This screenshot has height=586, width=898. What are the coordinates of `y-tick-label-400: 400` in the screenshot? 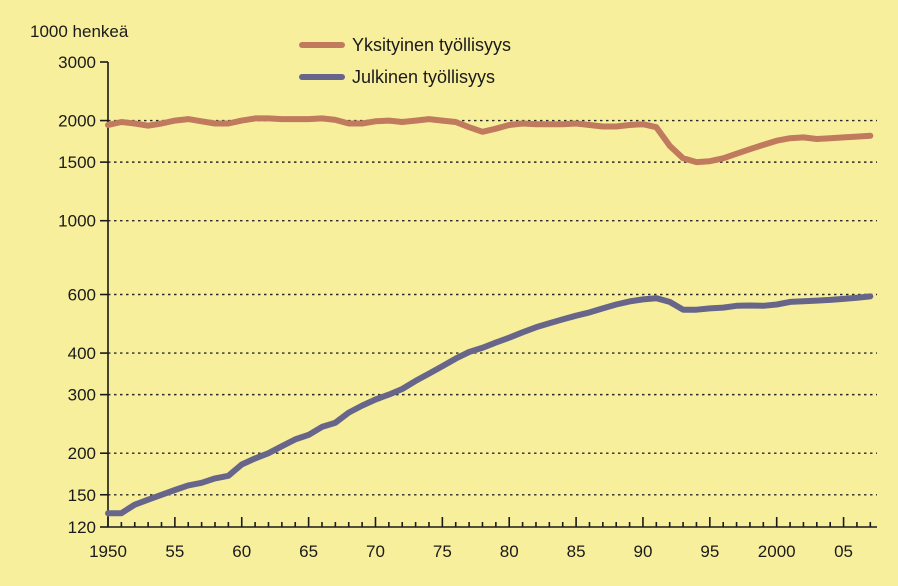 It's located at (82, 353).